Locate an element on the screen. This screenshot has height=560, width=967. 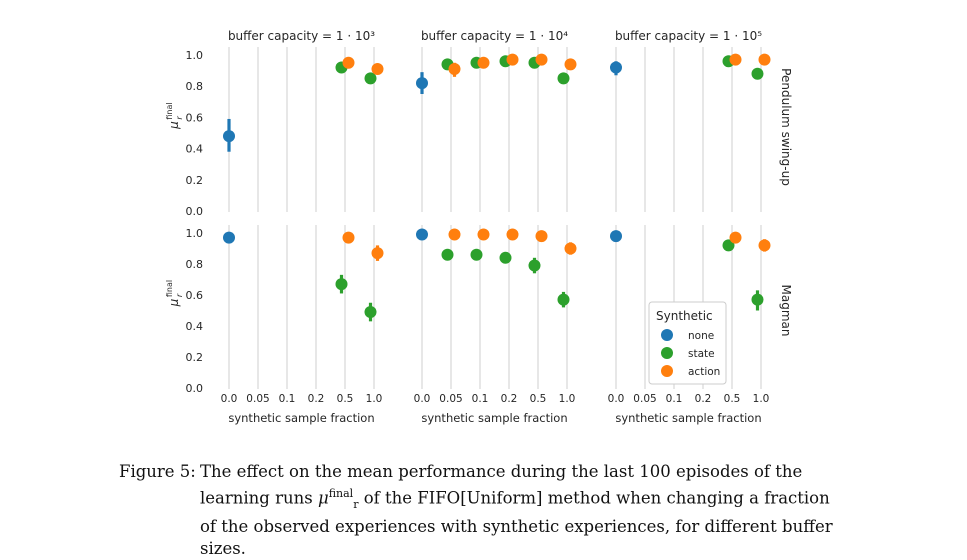
y-axis-label: μfinal r is located at coordinates (174, 293).